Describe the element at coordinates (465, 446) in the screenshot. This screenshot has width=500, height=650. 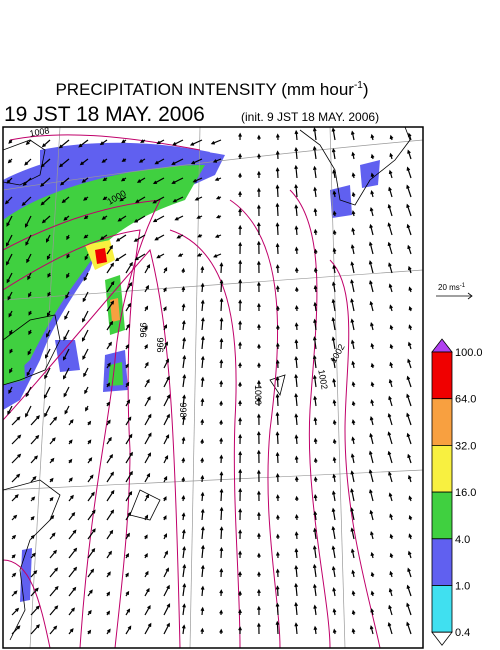
I see `colorbar-label: 32.0` at that location.